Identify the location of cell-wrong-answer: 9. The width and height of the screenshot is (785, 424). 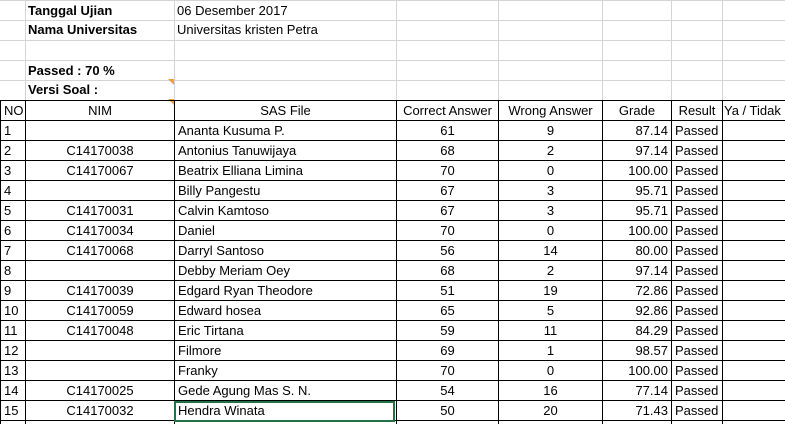
(550, 130).